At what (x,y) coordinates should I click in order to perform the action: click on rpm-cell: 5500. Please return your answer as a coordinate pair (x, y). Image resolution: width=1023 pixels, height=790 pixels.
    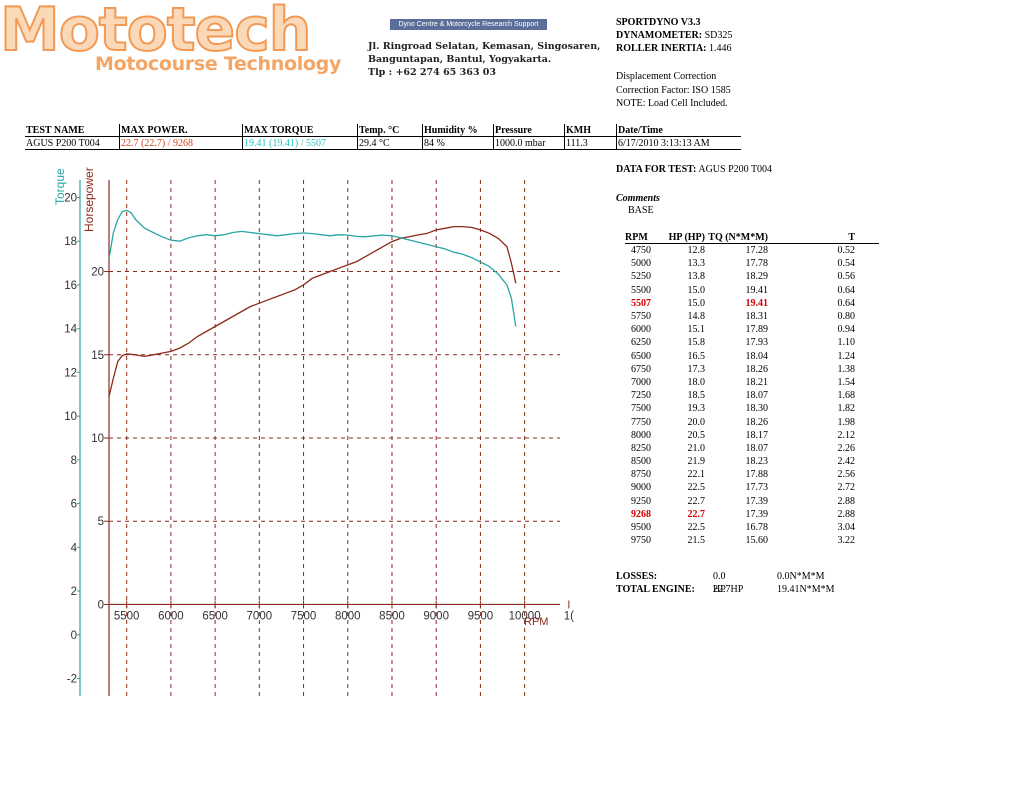
    Looking at the image, I should click on (641, 290).